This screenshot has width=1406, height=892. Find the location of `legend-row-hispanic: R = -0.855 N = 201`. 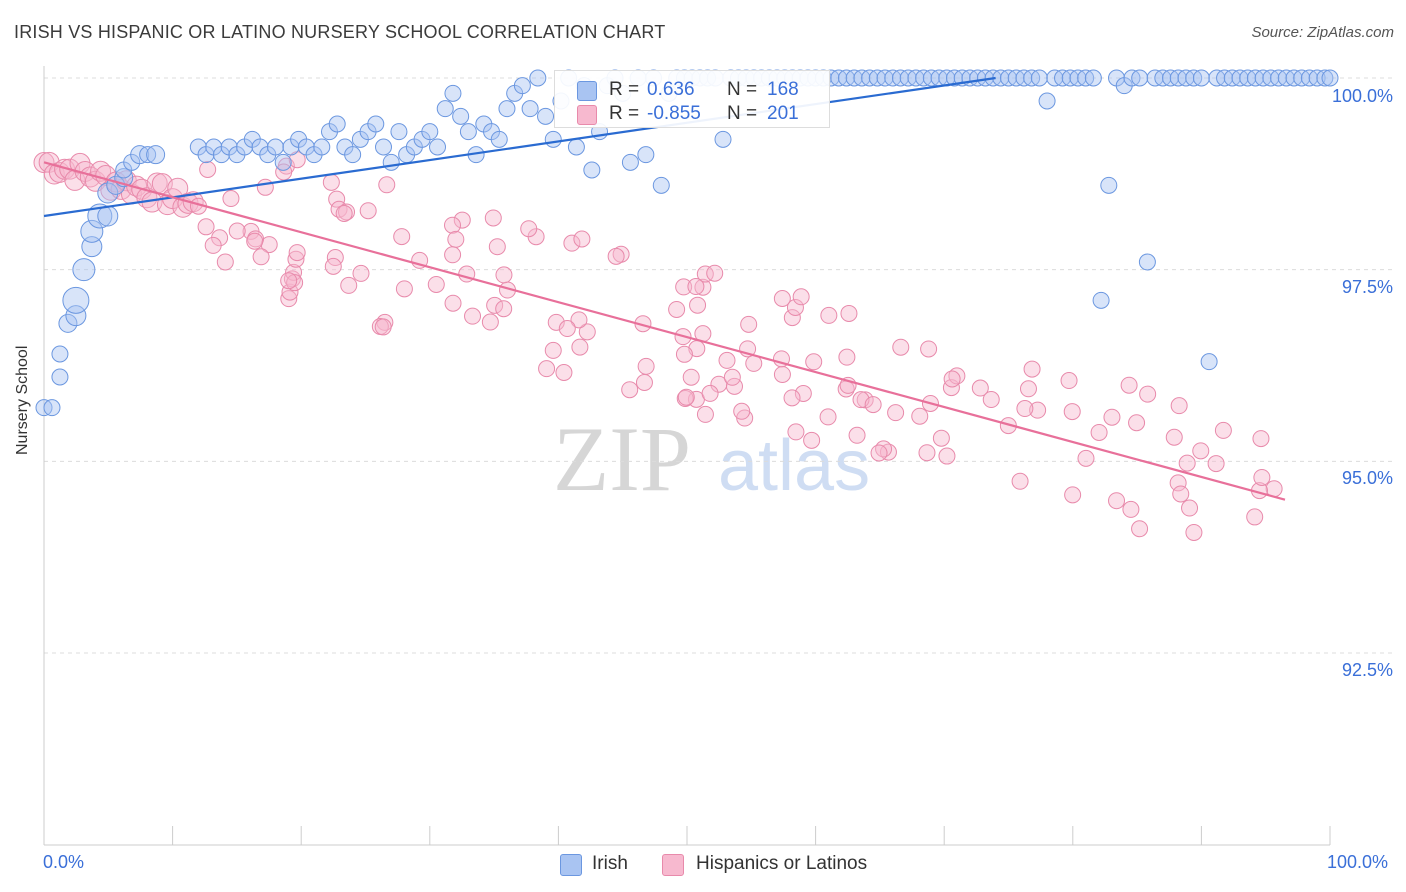

legend-row-hispanic: R = -0.855 N = 201 is located at coordinates (692, 114).